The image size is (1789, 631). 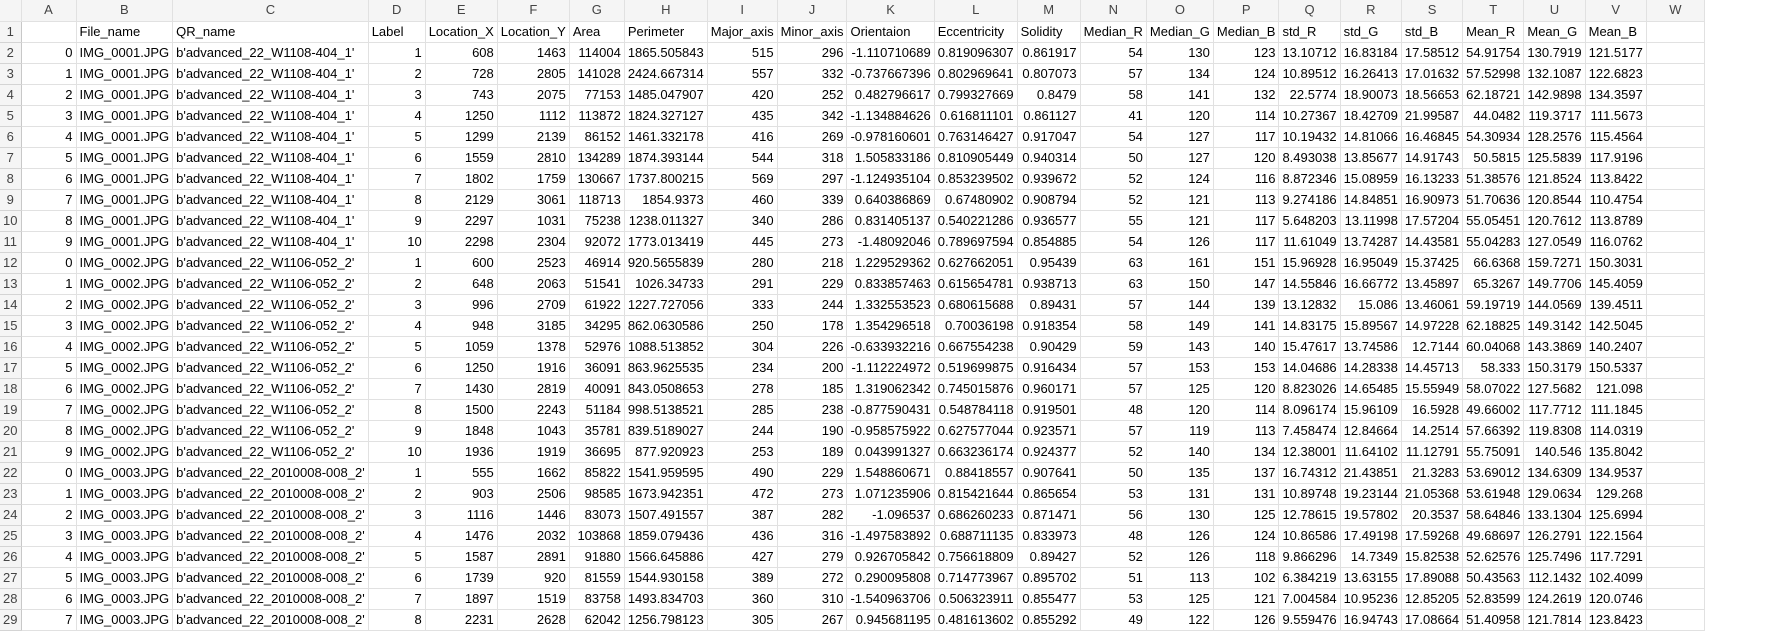 I want to click on cell: 0.519699875, so click(x=976, y=368).